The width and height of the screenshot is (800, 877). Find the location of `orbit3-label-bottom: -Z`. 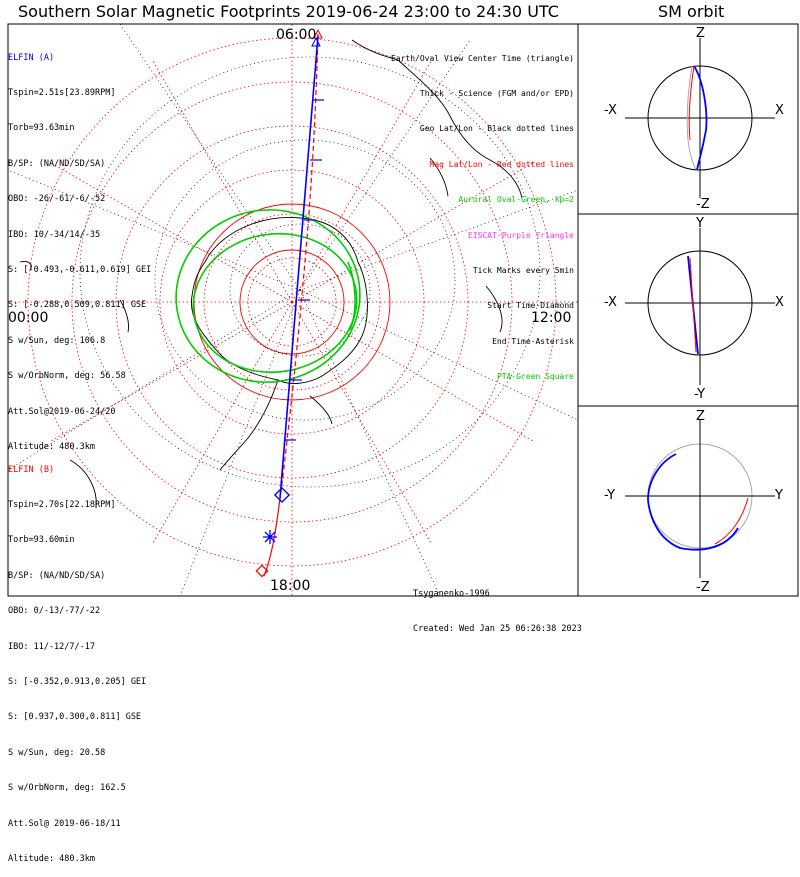

orbit3-label-bottom: -Z is located at coordinates (703, 587).